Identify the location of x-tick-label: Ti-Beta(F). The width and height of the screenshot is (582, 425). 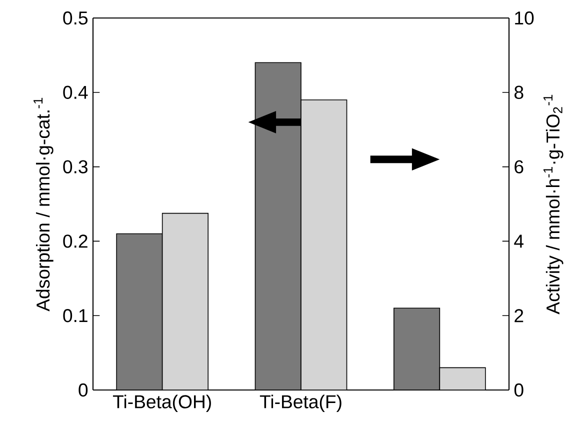
(301, 403).